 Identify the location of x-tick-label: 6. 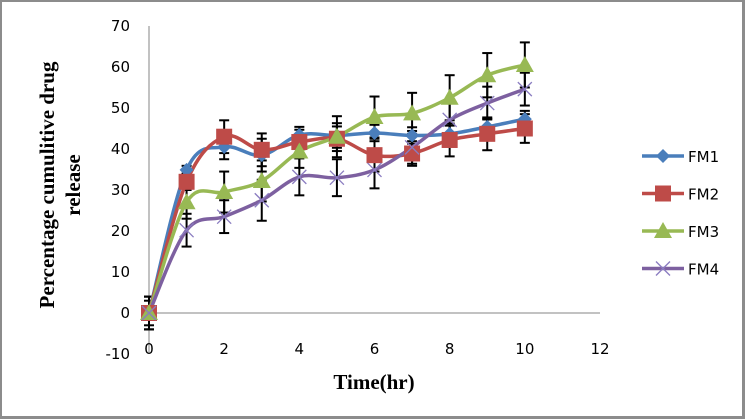
(375, 349).